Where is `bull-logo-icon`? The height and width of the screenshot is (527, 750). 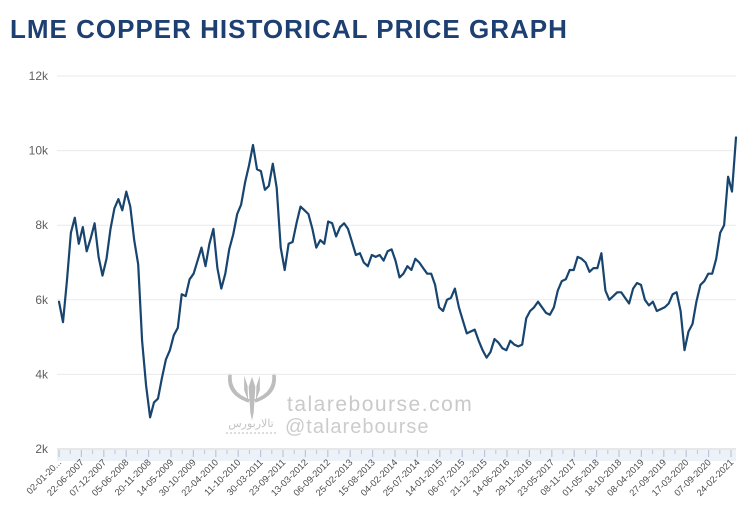
bull-logo-icon is located at coordinates (252, 397).